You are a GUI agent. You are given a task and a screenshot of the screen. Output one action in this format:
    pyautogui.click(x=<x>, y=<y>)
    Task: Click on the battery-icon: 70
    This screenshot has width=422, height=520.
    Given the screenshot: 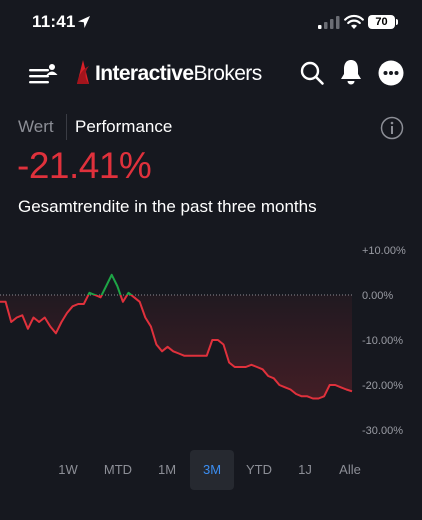 What is the action you would take?
    pyautogui.click(x=381, y=22)
    